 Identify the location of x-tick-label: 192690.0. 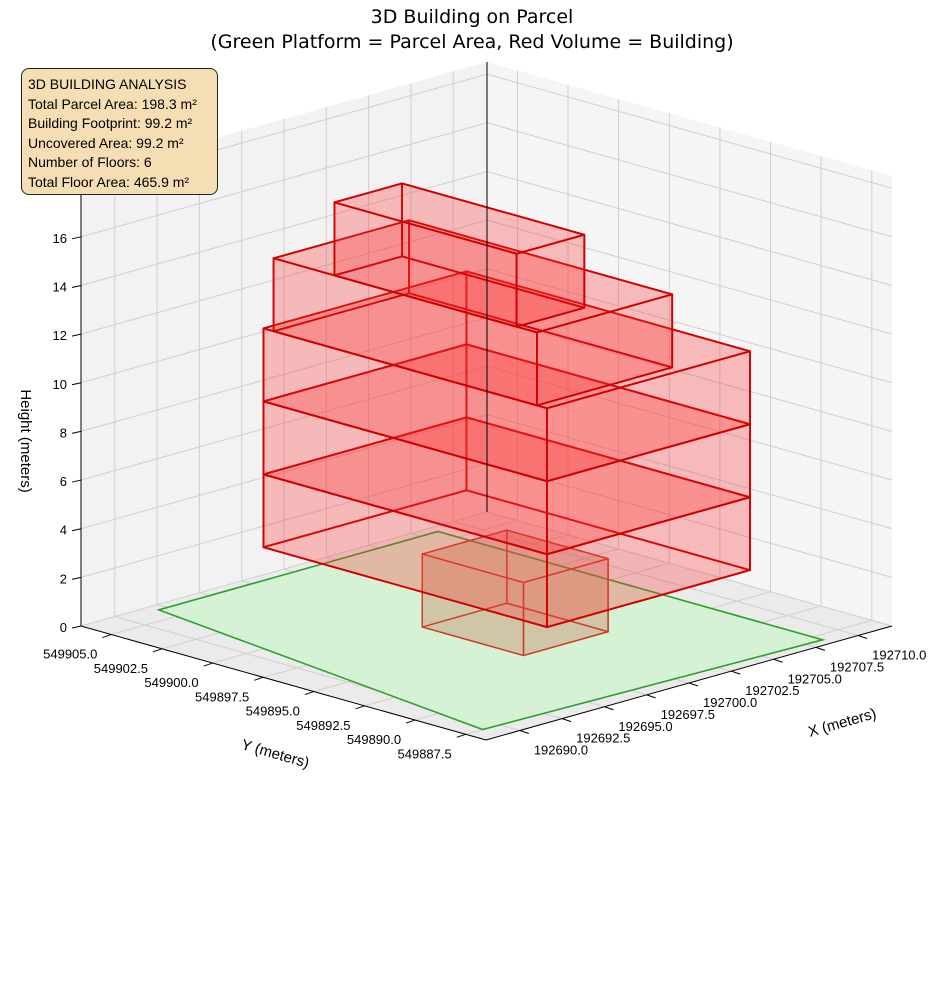
(561, 750).